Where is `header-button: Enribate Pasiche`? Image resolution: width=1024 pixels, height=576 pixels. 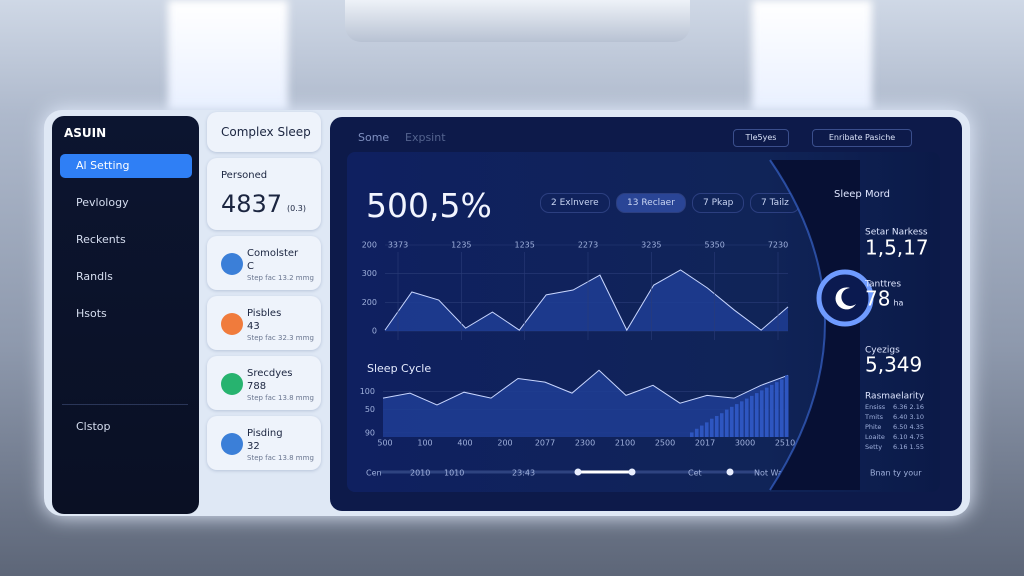
header-button: Enribate Pasiche is located at coordinates (862, 138).